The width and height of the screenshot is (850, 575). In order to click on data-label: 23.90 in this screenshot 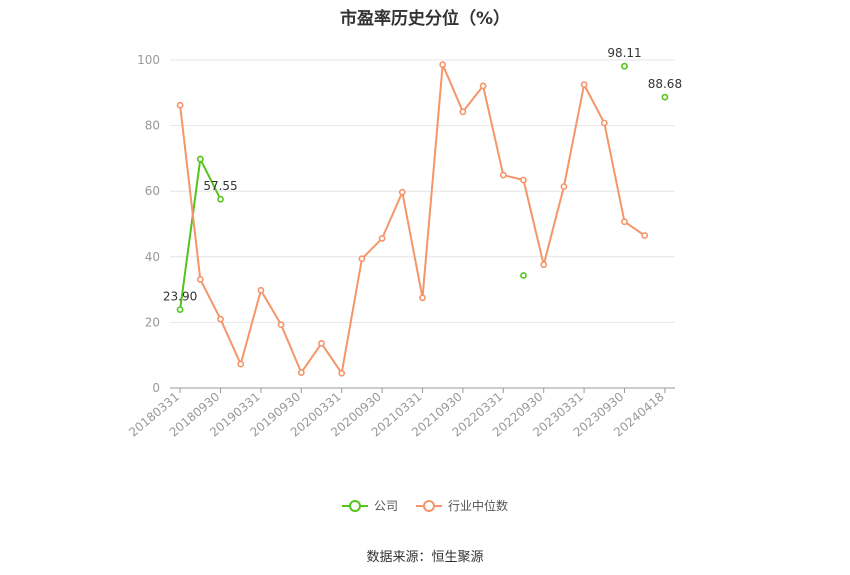, I will do `click(180, 297)`.